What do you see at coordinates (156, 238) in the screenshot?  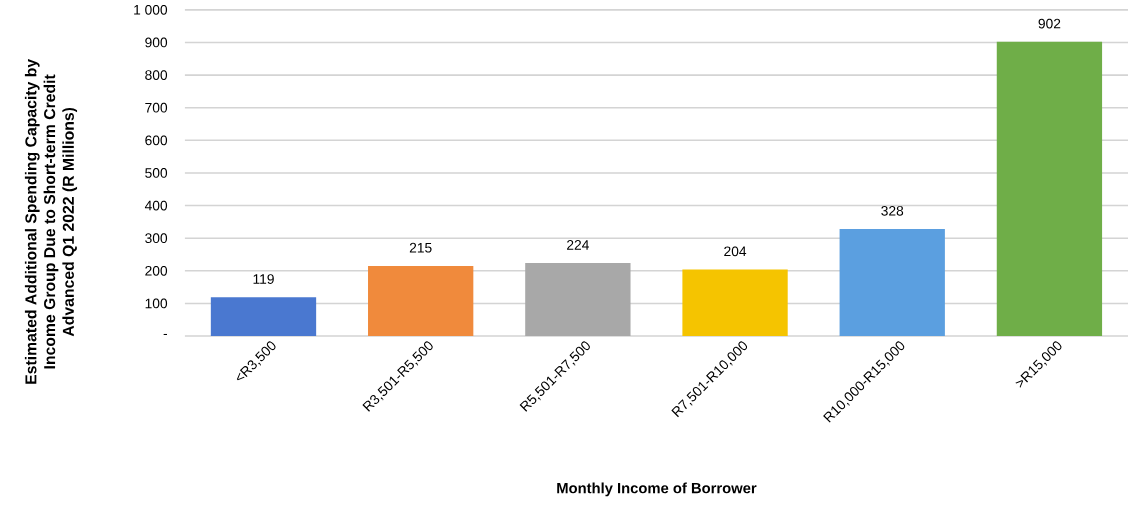 I see `y-tick-label: 300` at bounding box center [156, 238].